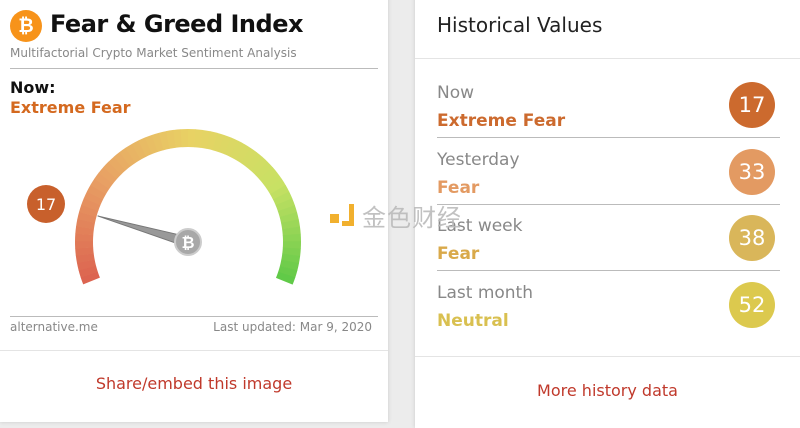  Describe the element at coordinates (455, 93) in the screenshot. I see `history-period: Now` at that location.